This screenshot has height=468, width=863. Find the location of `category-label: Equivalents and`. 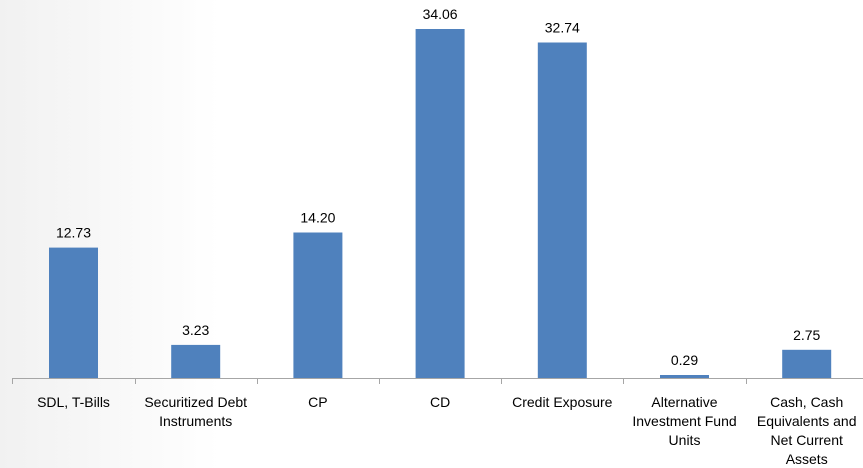

category-label: Equivalents and is located at coordinates (807, 421).